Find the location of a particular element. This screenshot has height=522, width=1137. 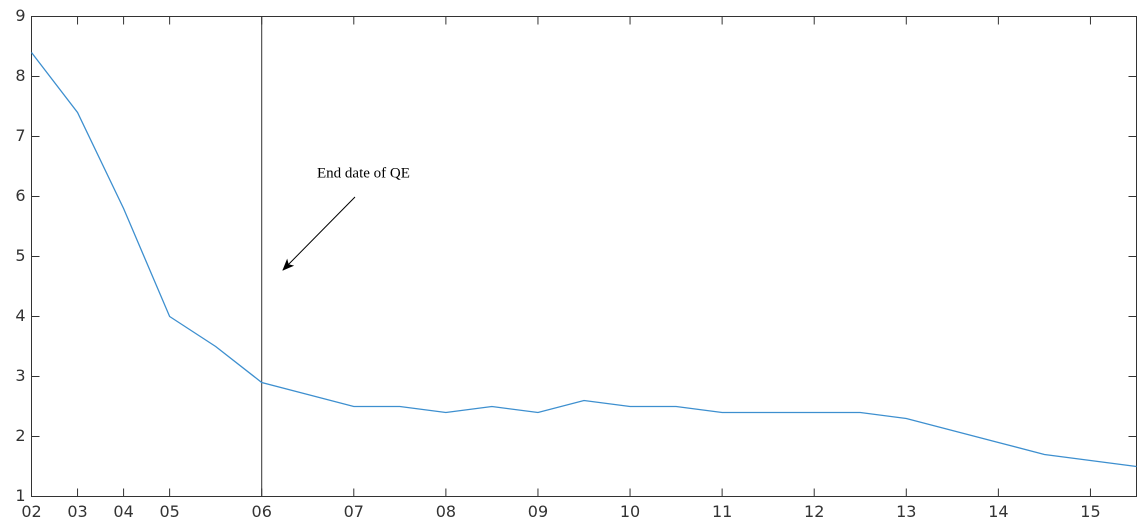

y-tick-label: 7 is located at coordinates (20, 135).